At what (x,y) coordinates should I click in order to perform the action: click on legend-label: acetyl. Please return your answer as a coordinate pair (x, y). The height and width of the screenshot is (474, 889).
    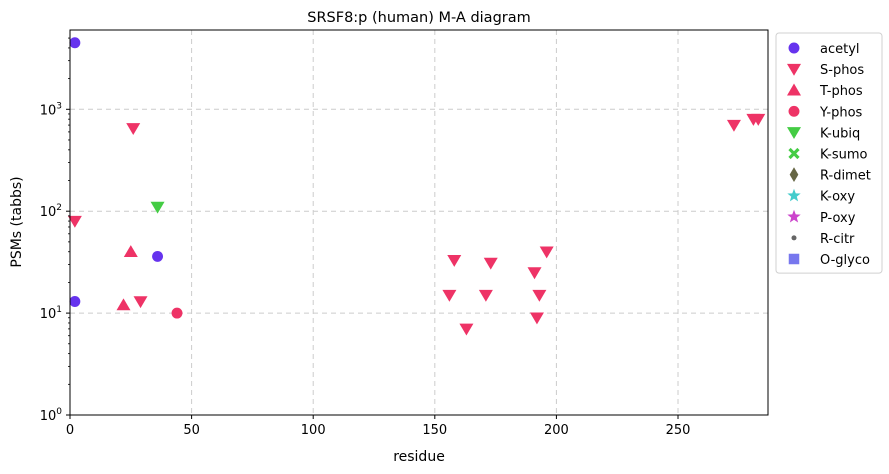
    Looking at the image, I should click on (840, 49).